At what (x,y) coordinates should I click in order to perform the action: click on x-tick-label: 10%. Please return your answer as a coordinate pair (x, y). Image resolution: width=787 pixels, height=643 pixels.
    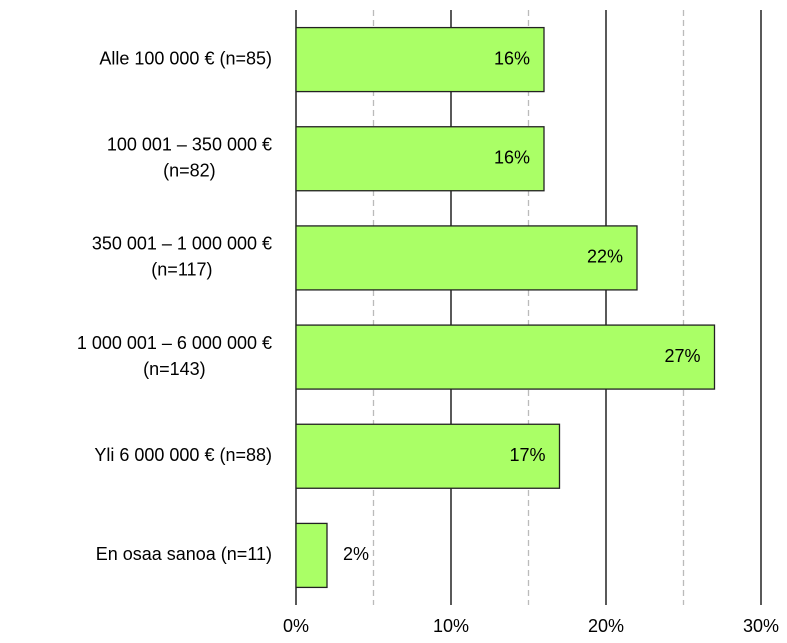
    Looking at the image, I should click on (451, 626).